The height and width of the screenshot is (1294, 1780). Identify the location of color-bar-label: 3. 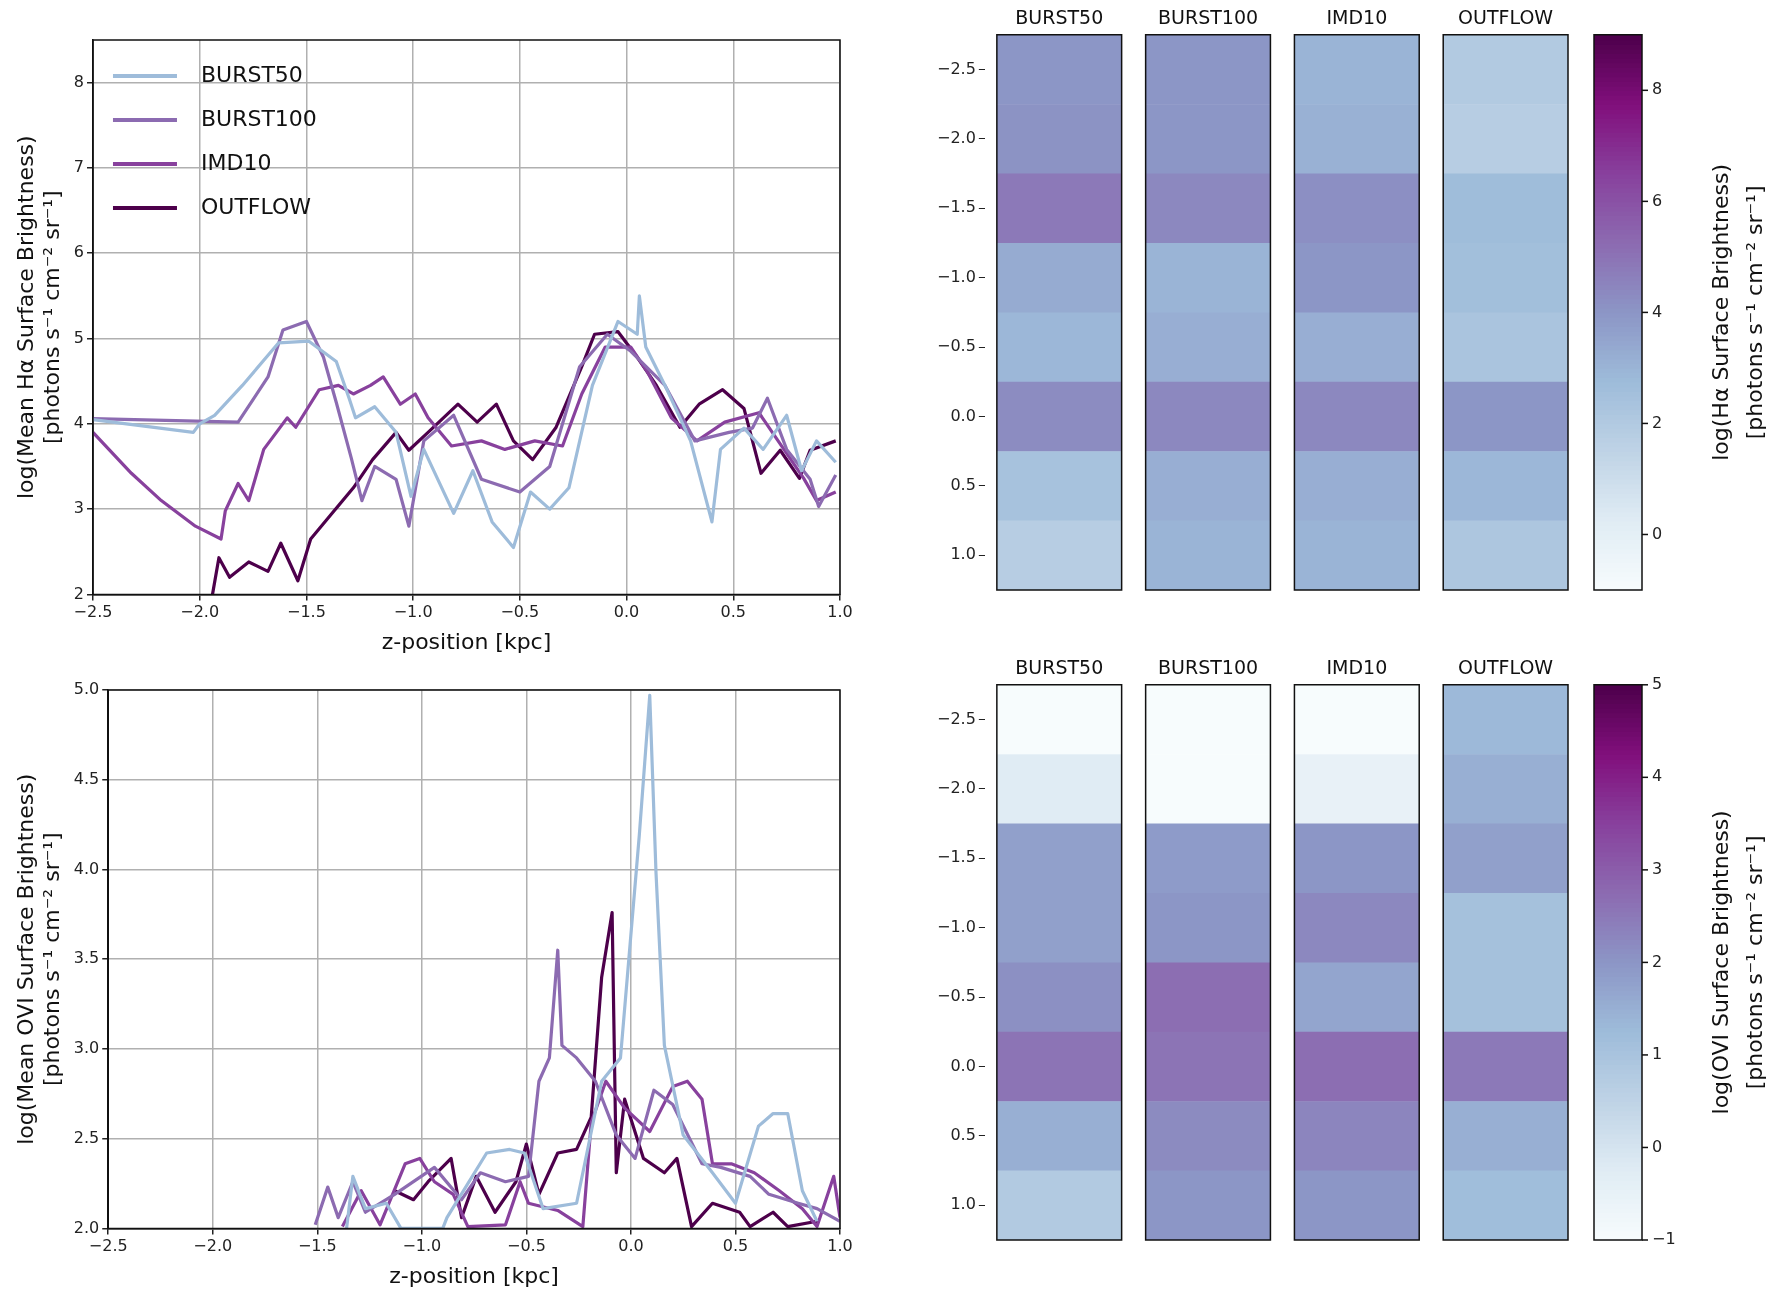
(1657, 869).